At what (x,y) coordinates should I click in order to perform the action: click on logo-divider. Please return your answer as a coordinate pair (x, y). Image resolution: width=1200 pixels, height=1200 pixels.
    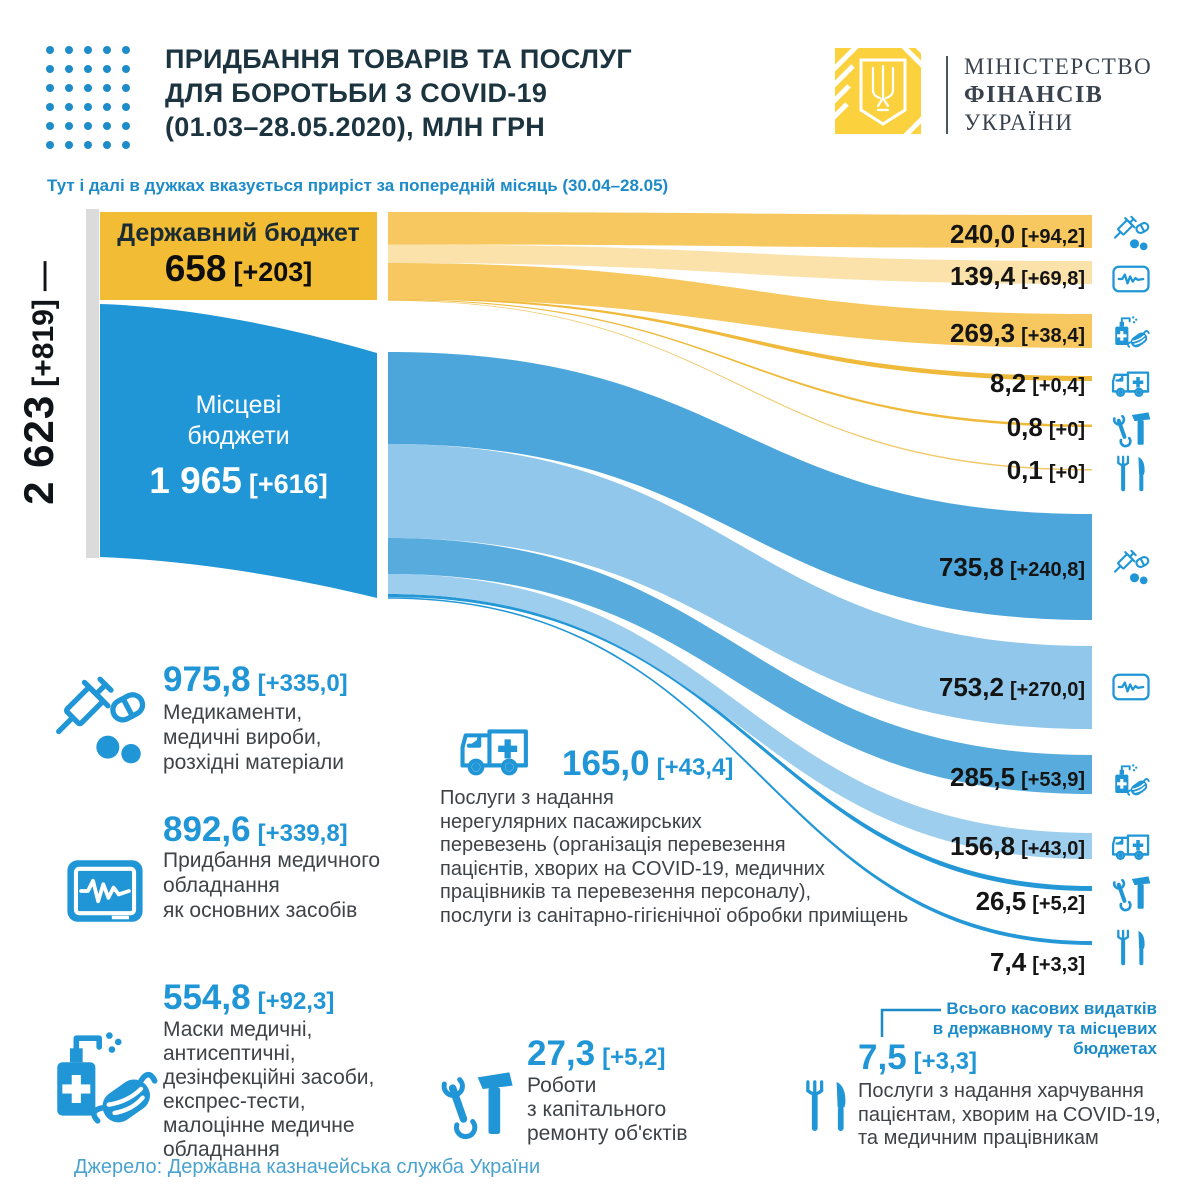
    Looking at the image, I should click on (947, 95).